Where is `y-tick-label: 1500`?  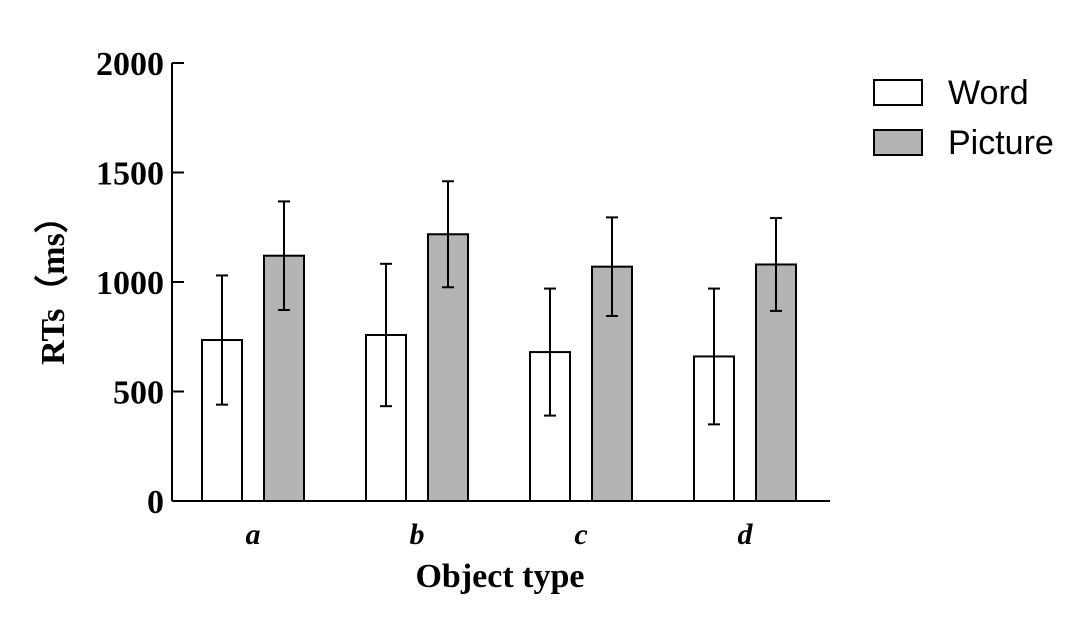
y-tick-label: 1500 is located at coordinates (130, 174).